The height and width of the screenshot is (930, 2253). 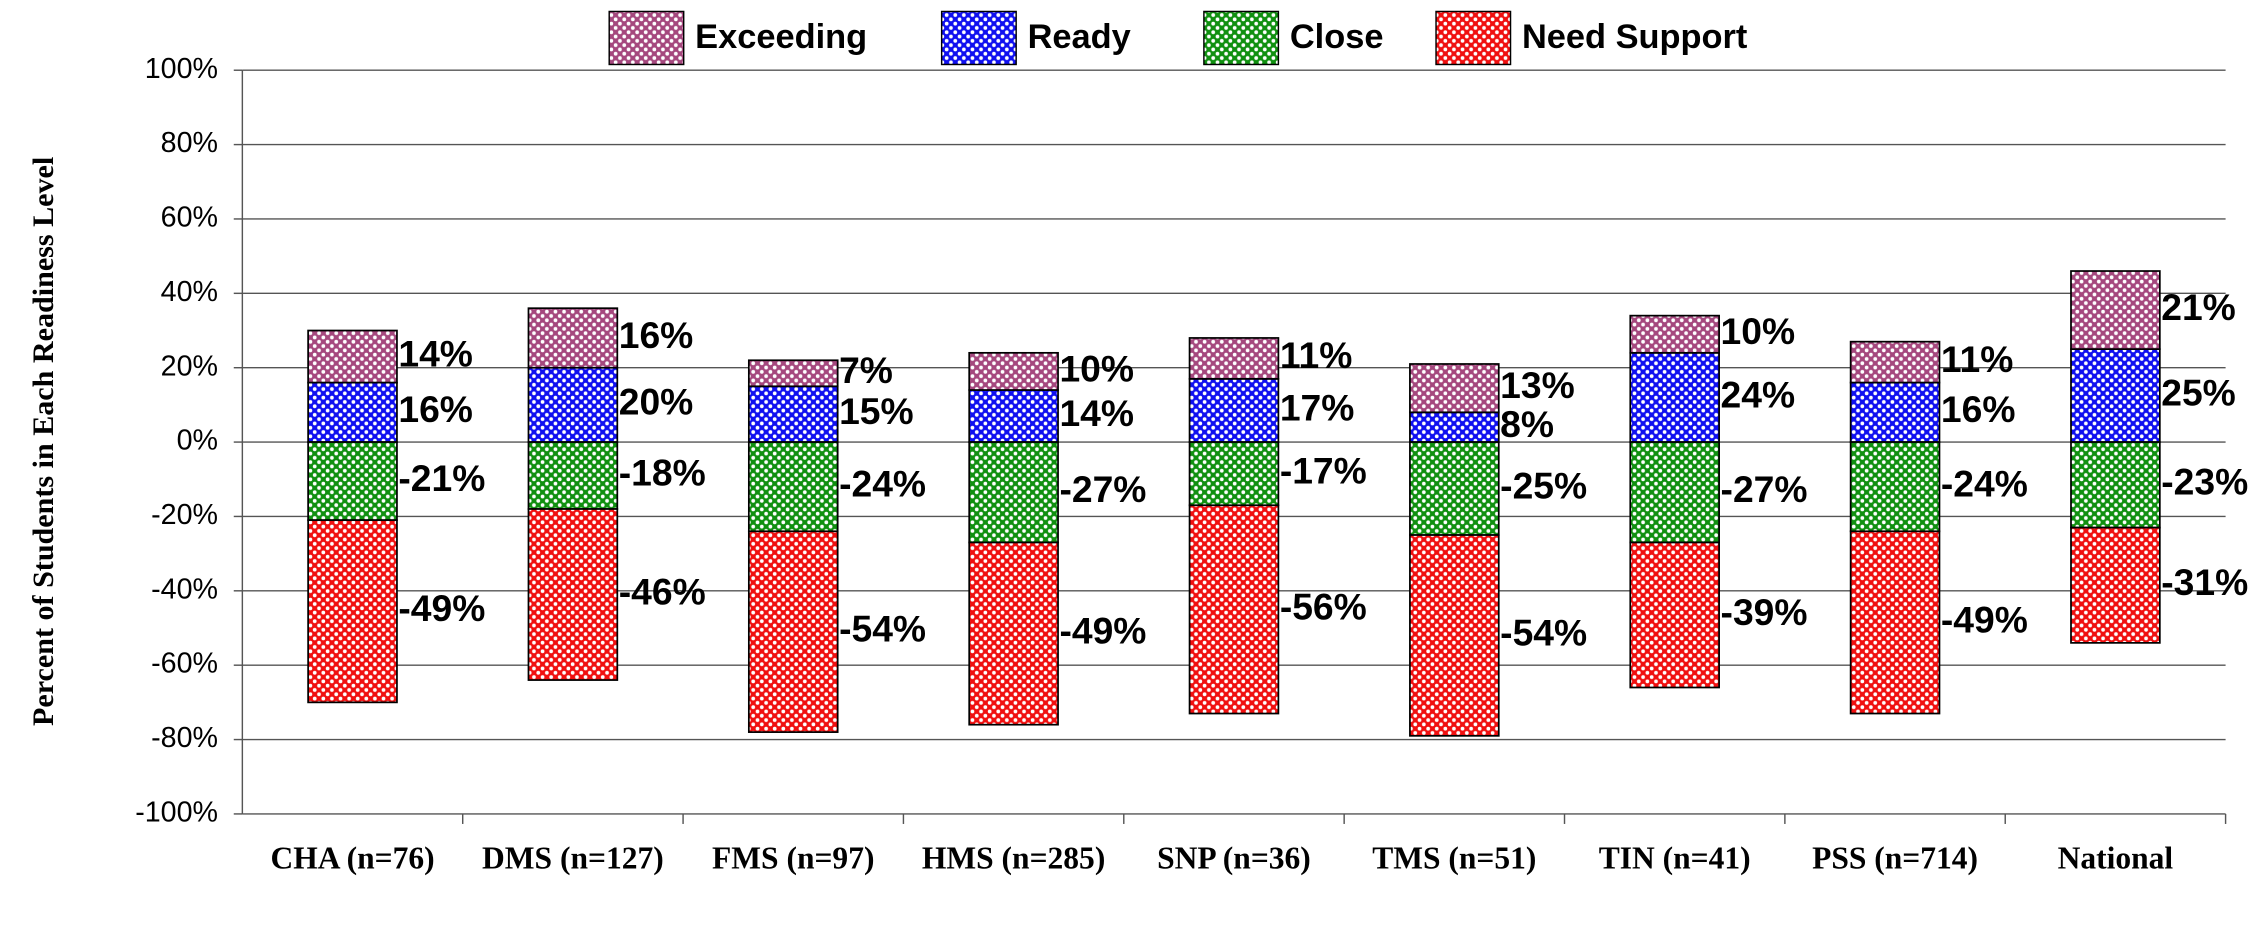 What do you see at coordinates (1234, 857) in the screenshot?
I see `x-tick-label: SNP (n=36)` at bounding box center [1234, 857].